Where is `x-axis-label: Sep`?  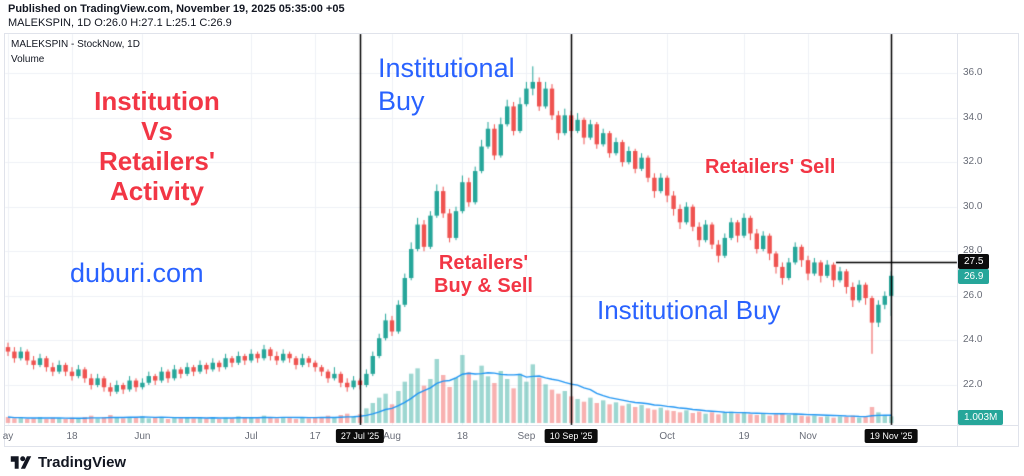 x-axis-label: Sep is located at coordinates (526, 436).